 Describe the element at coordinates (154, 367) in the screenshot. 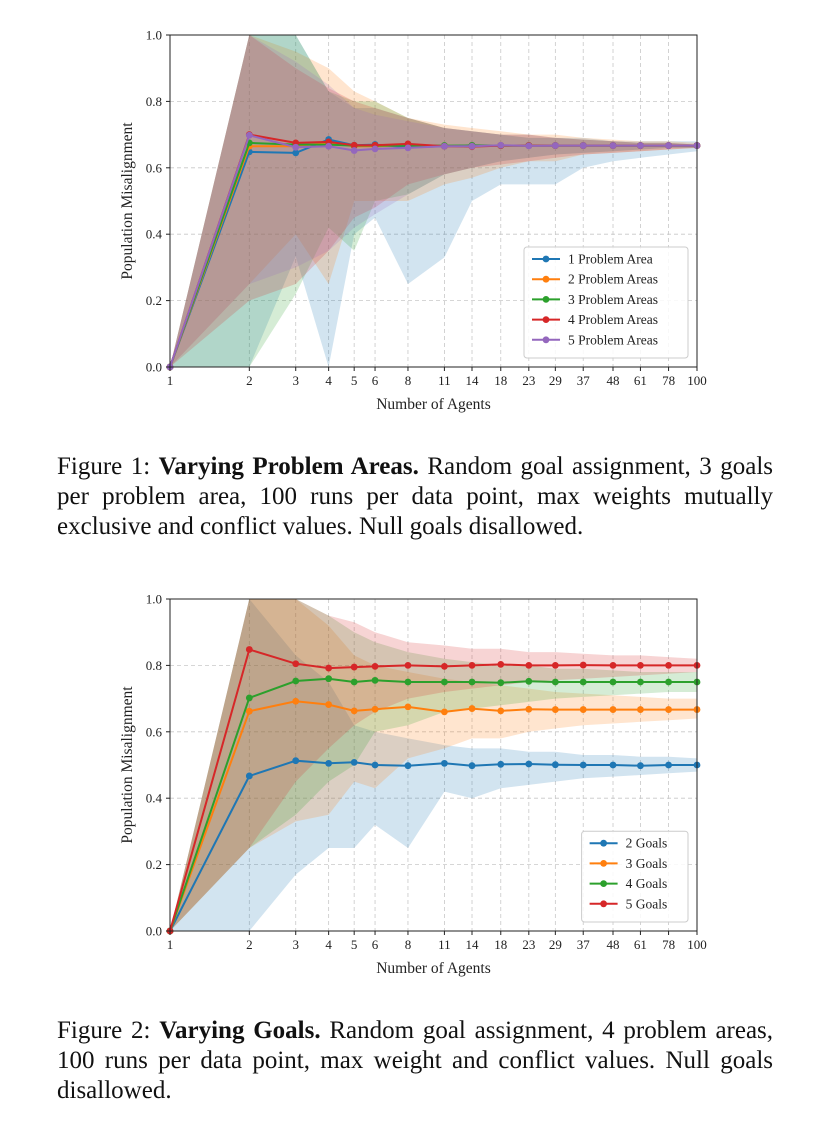

I see `y-tick-label: 0.0` at that location.